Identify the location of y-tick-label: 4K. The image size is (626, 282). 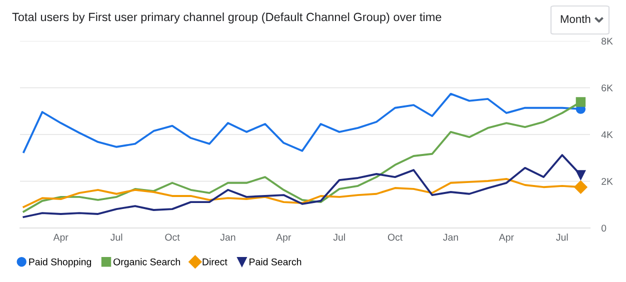
(607, 134).